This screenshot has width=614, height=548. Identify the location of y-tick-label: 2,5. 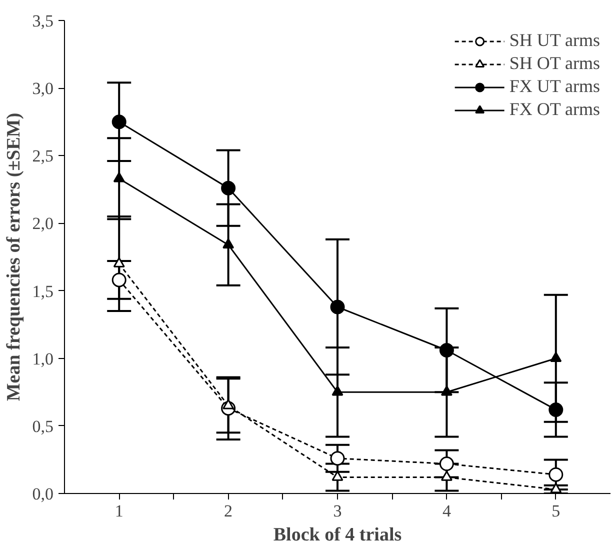
(43, 156).